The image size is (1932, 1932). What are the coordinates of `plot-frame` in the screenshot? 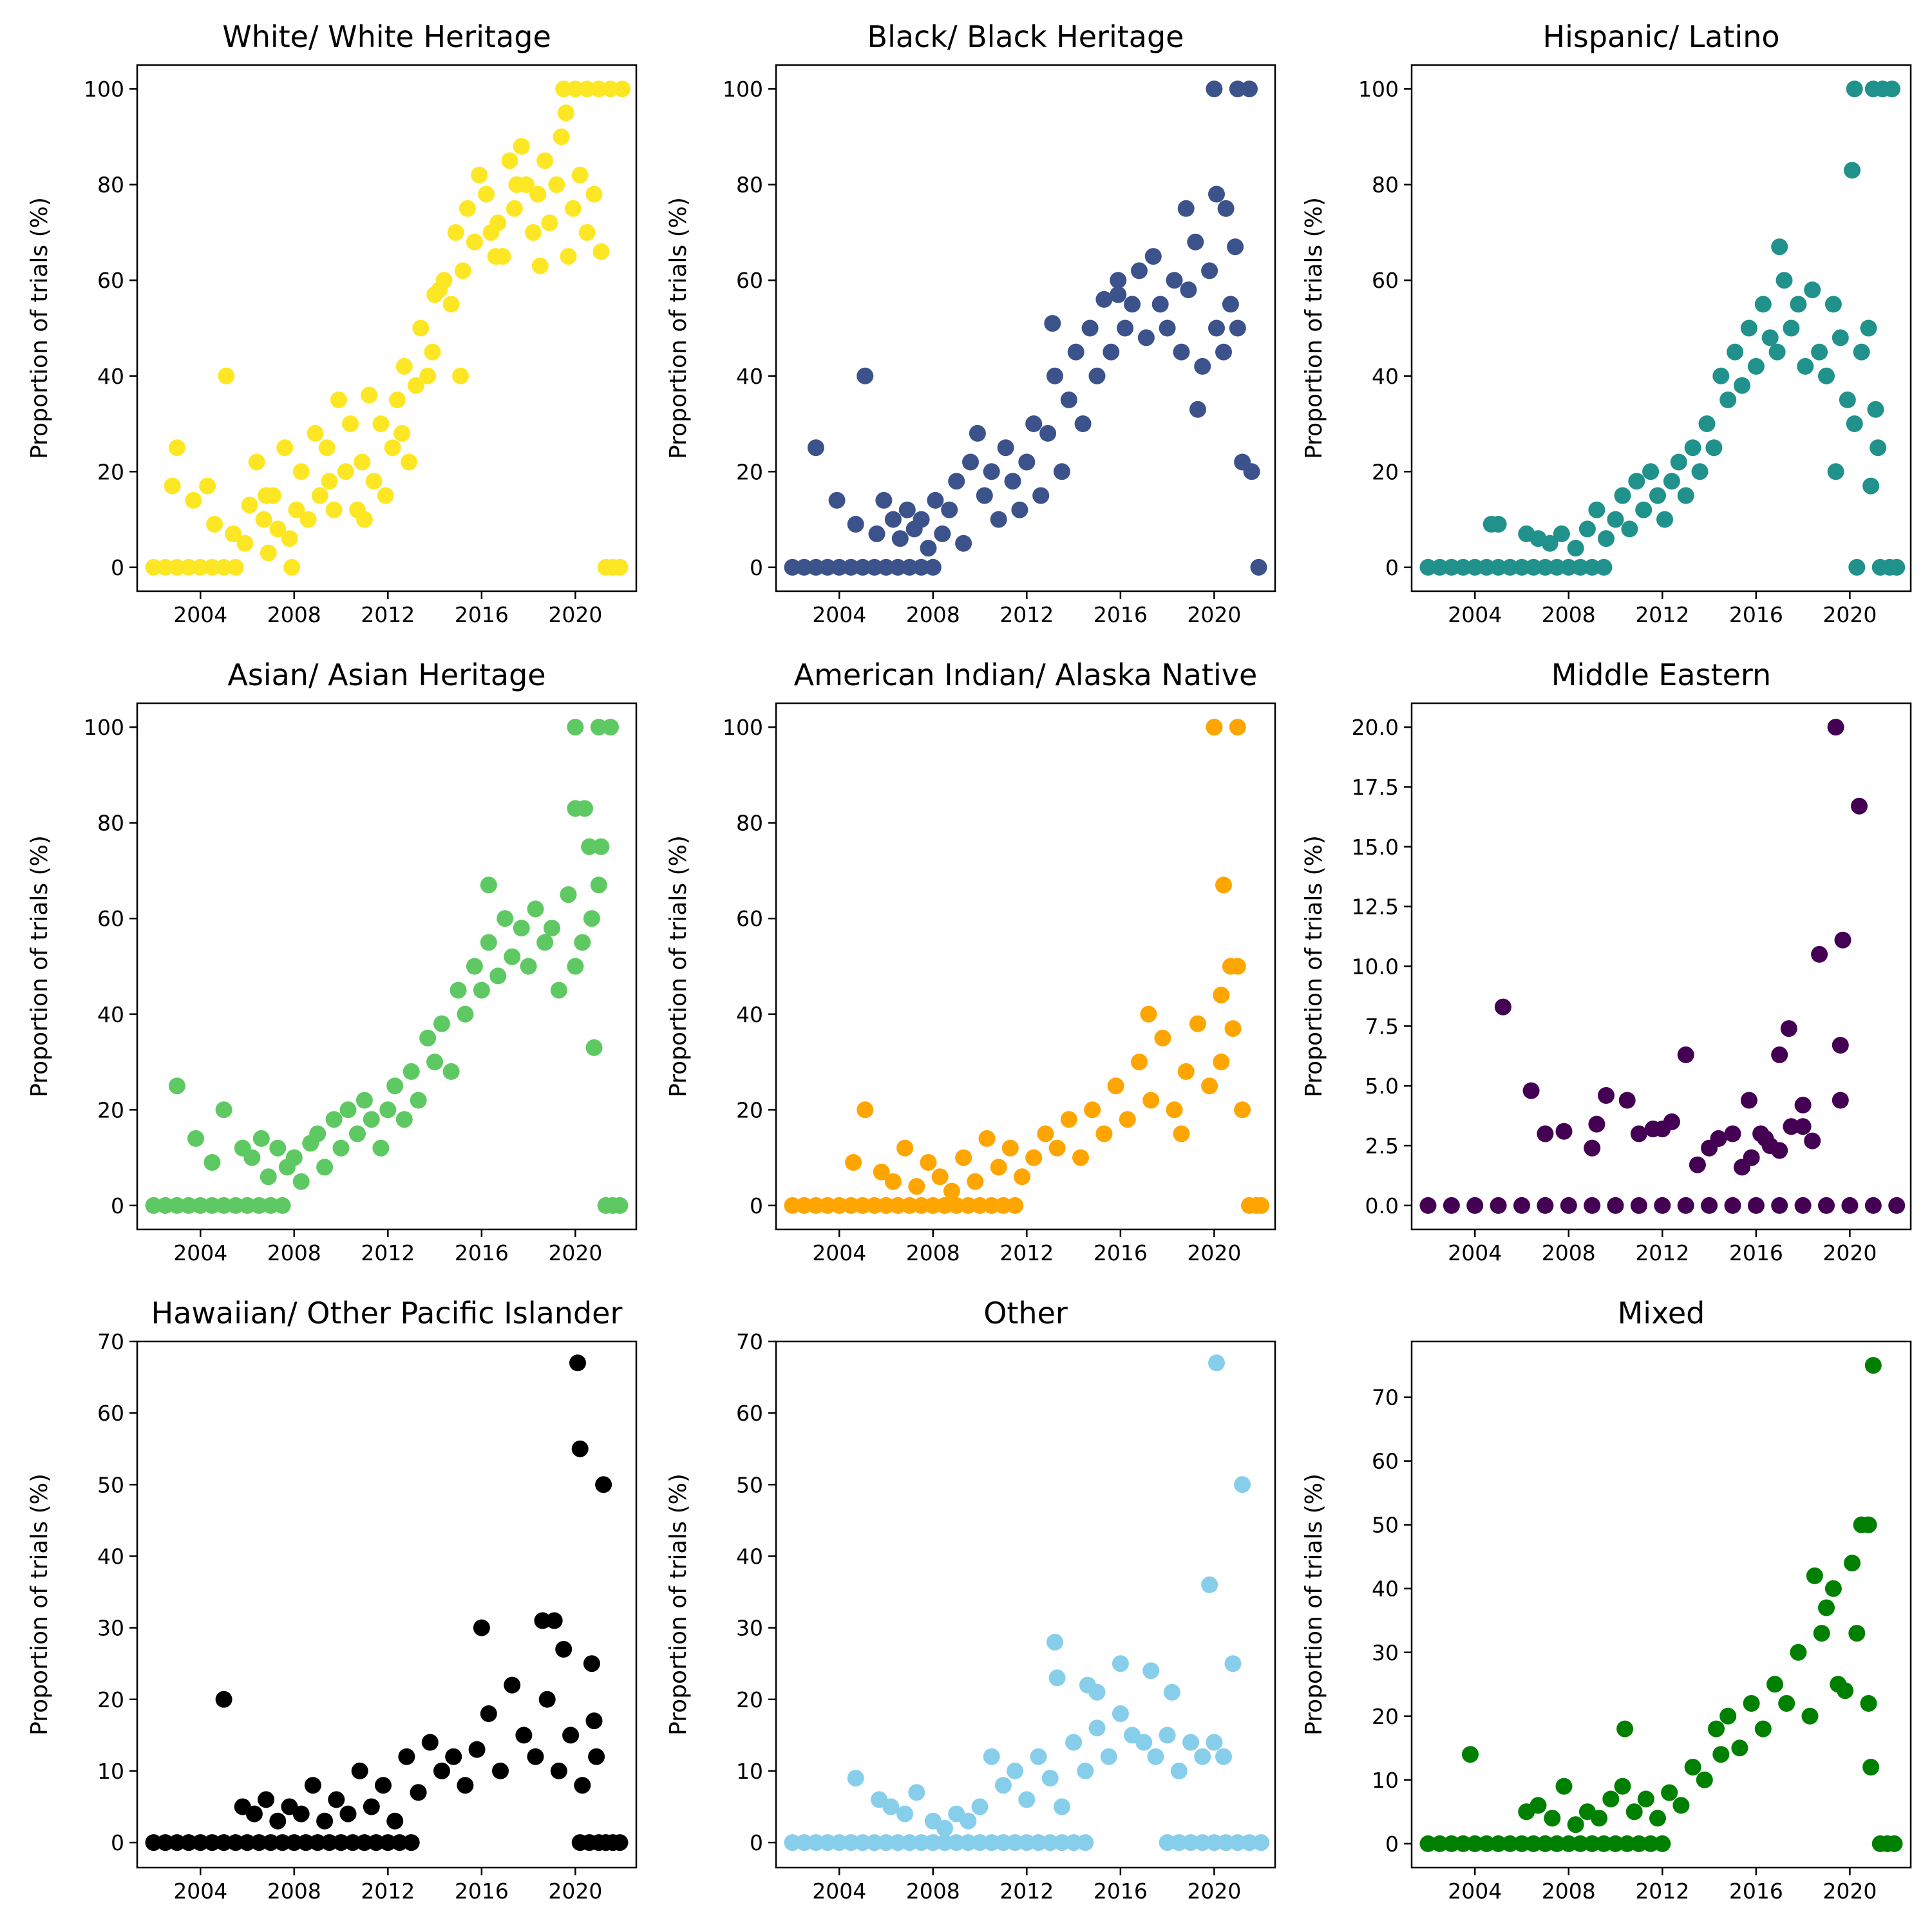 It's located at (1026, 328).